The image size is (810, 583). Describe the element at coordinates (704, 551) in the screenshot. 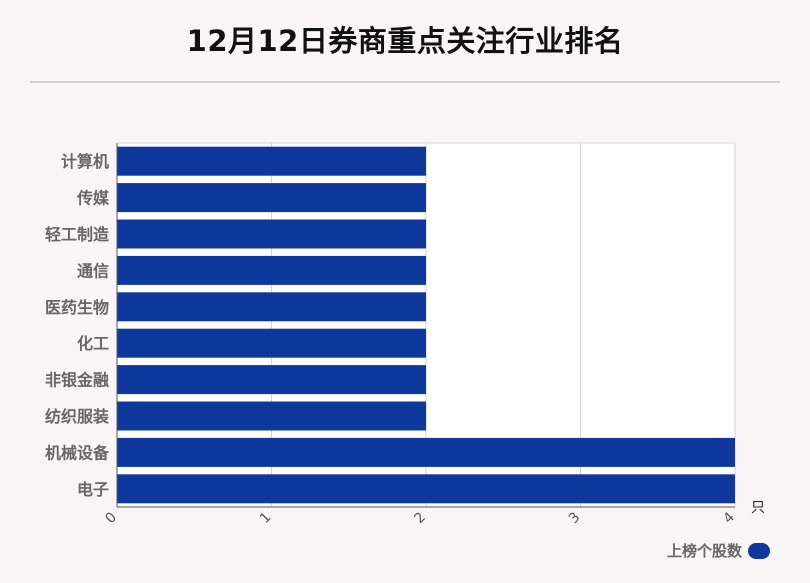

I see `legend-label: 上榜个股数` at that location.